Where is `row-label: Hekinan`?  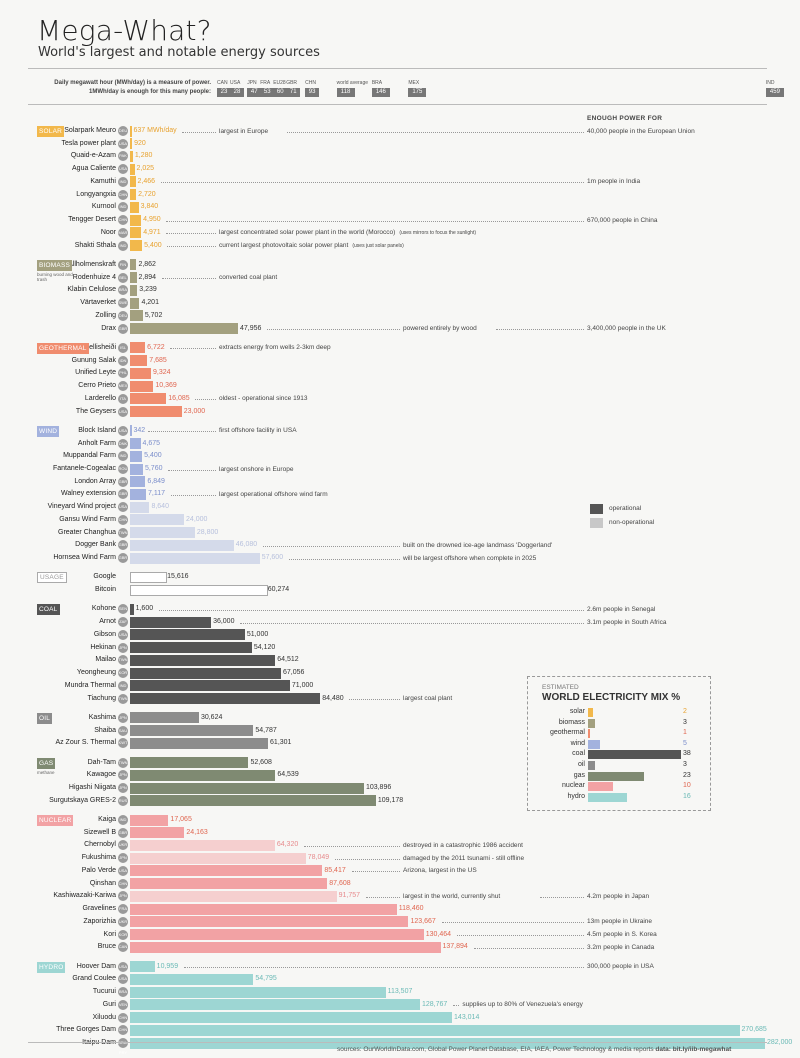
row-label: Hekinan is located at coordinates (103, 647).